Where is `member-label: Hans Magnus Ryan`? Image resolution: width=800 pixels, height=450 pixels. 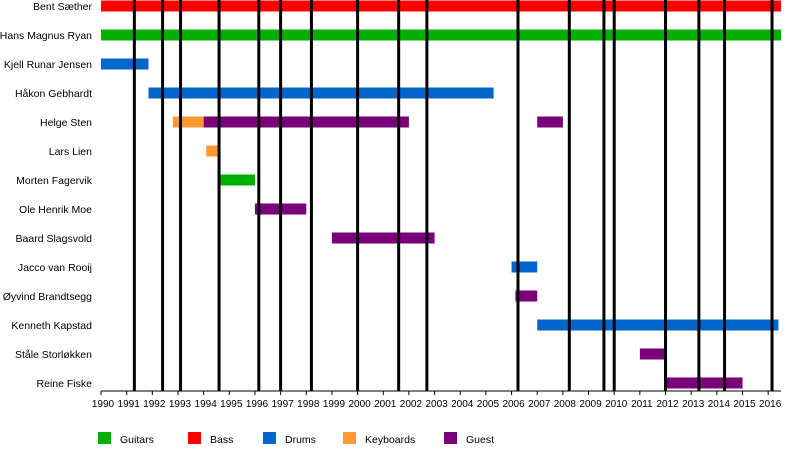 member-label: Hans Magnus Ryan is located at coordinates (46, 36).